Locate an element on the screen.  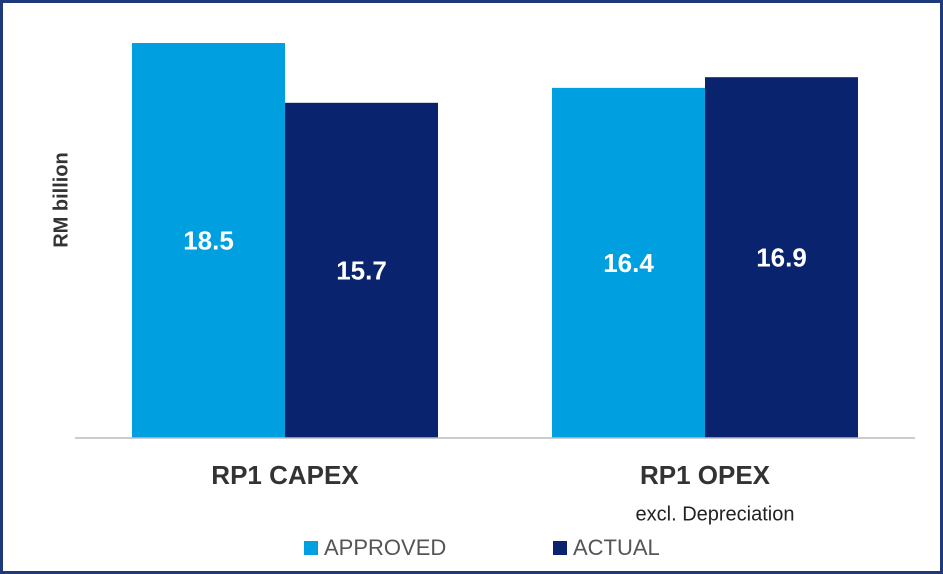
data-label: 15.7 is located at coordinates (361, 270).